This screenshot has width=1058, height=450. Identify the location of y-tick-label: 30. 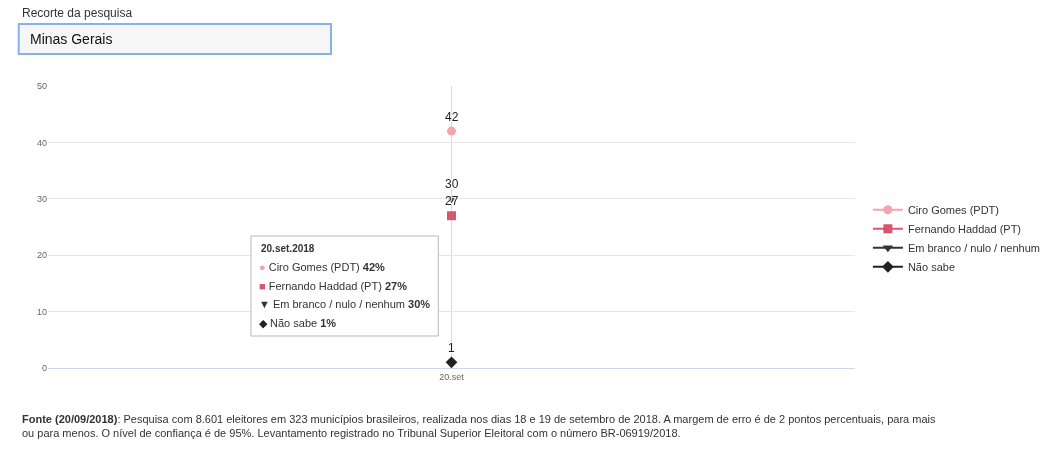
(41, 198).